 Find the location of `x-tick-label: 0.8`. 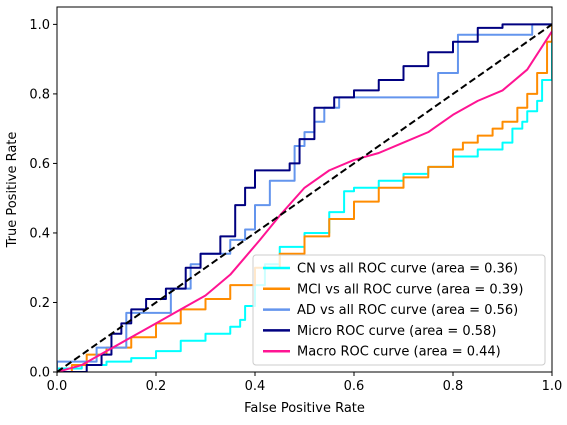

x-tick-label: 0.8 is located at coordinates (453, 386).